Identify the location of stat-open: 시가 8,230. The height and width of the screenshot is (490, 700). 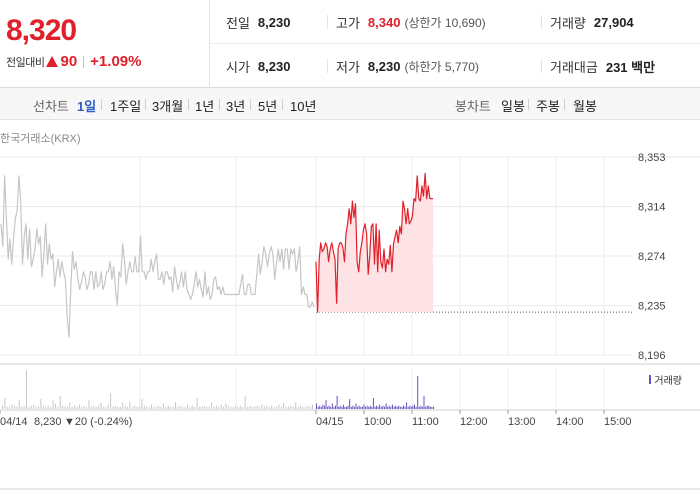
(258, 66).